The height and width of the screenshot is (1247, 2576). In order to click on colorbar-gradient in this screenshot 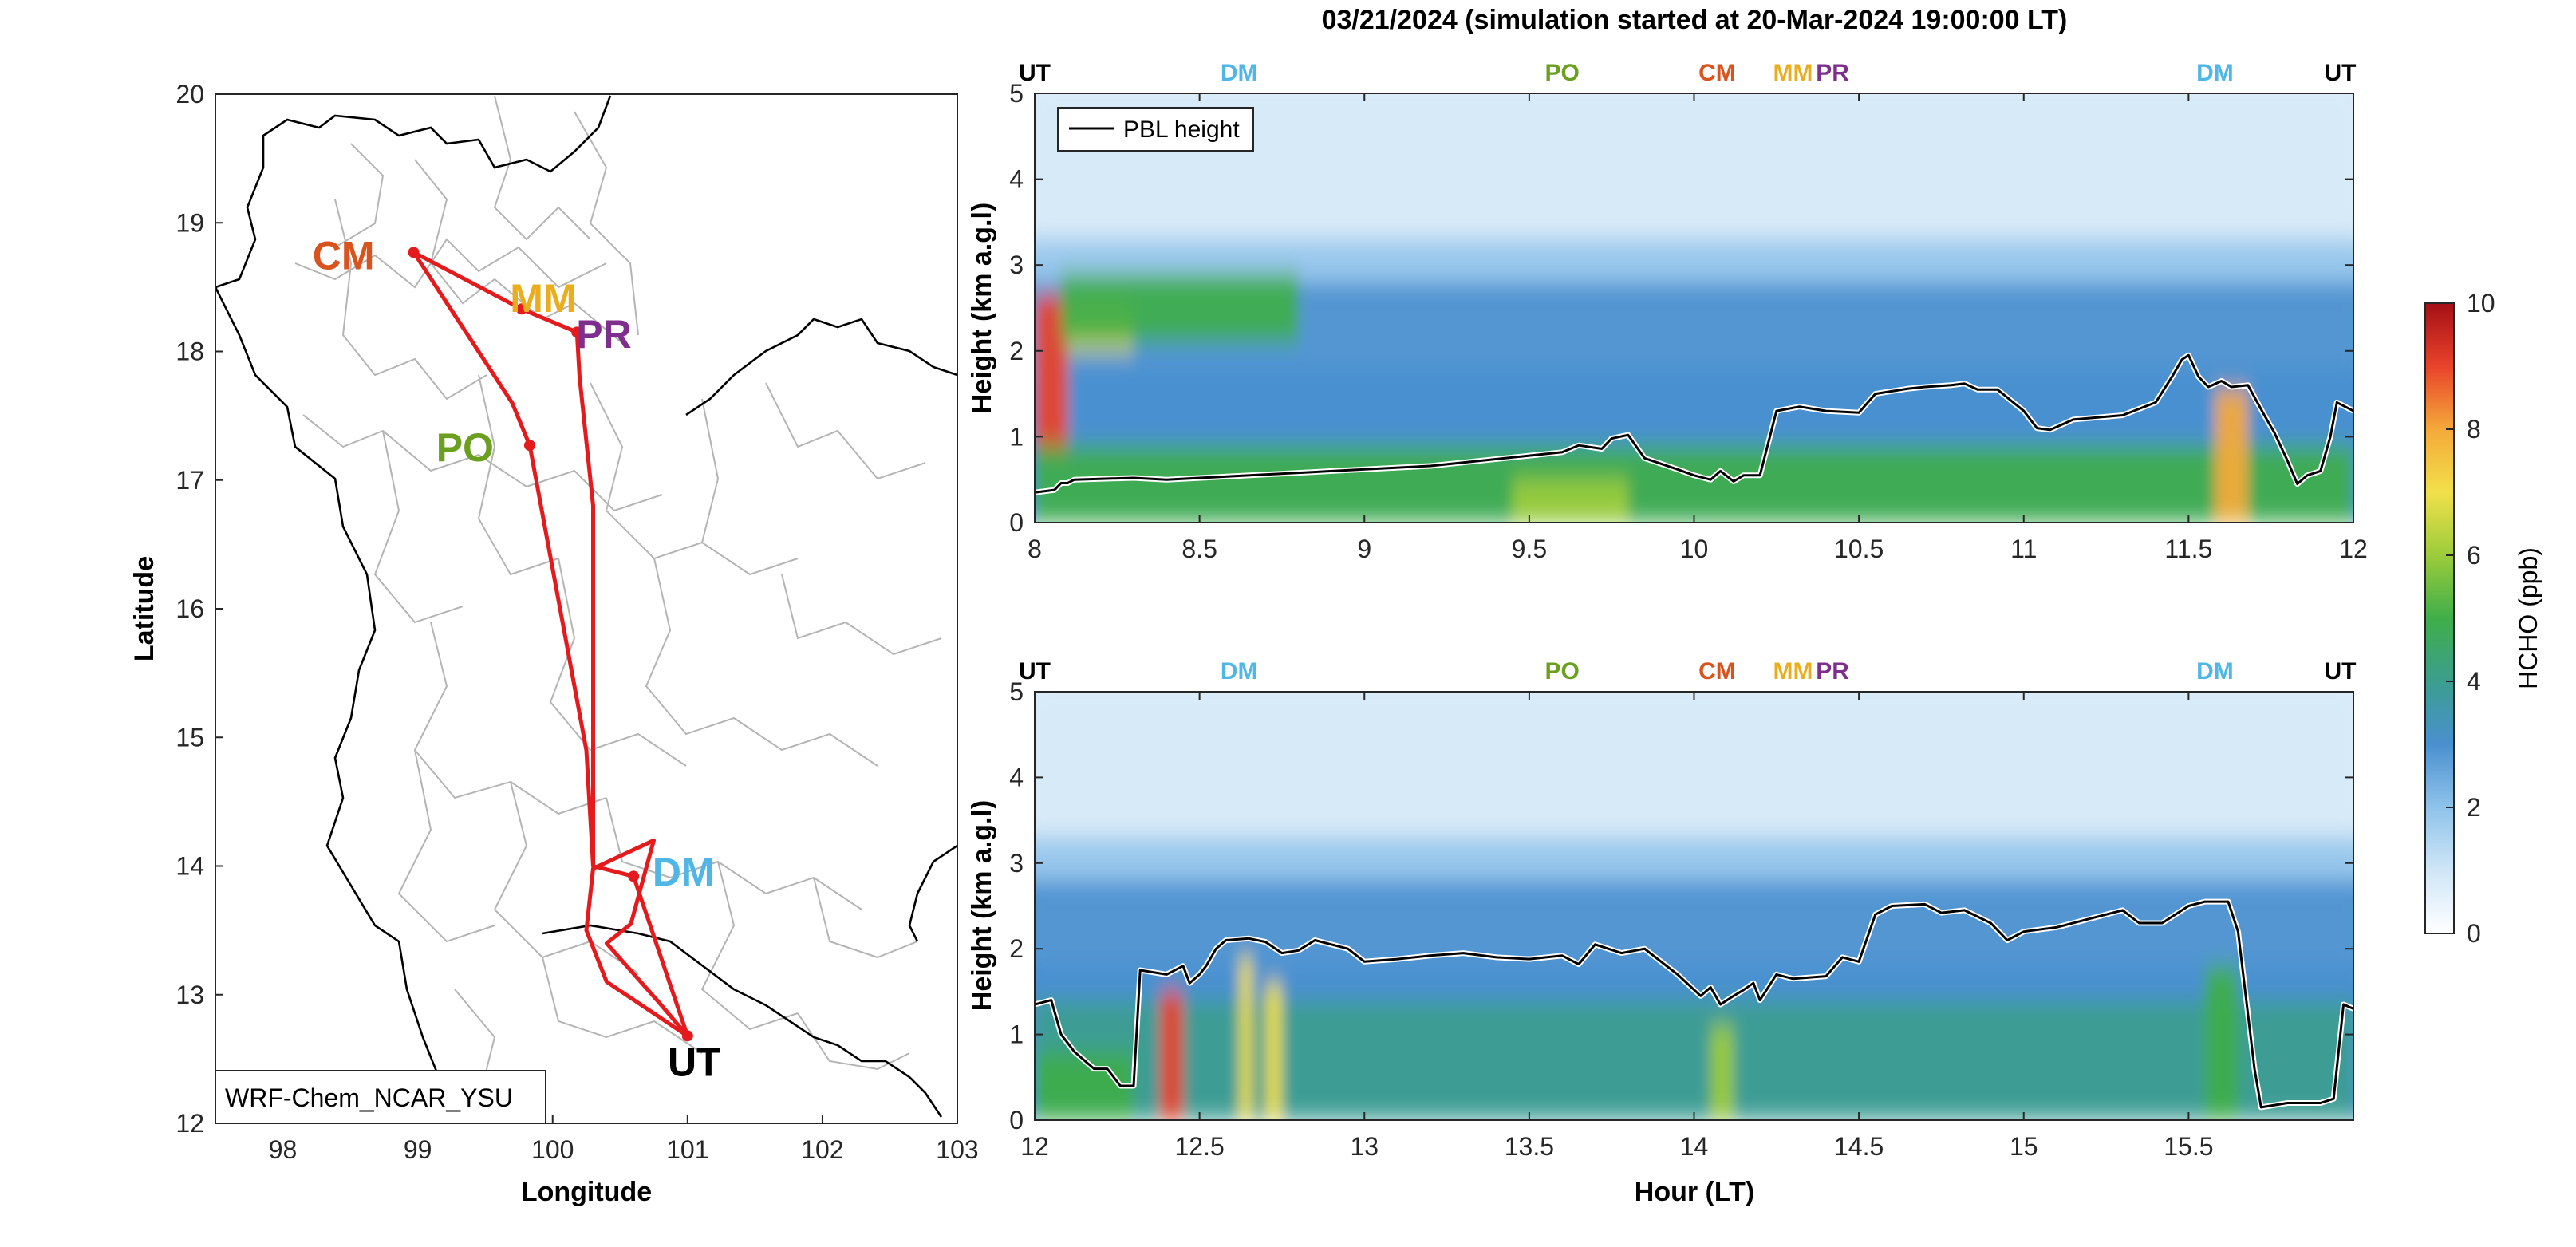, I will do `click(2439, 618)`.